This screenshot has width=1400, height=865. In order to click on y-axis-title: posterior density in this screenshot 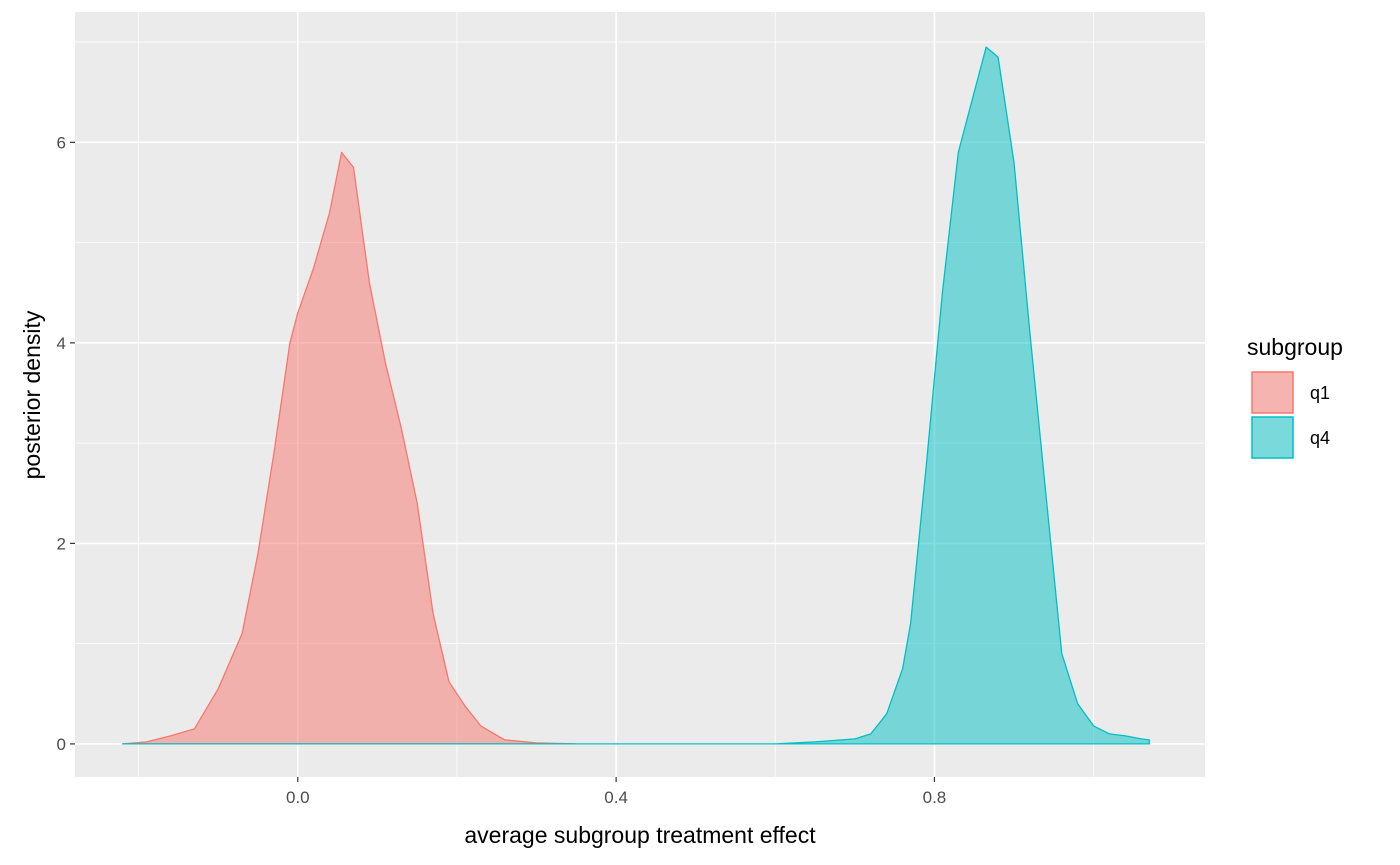, I will do `click(32, 394)`.